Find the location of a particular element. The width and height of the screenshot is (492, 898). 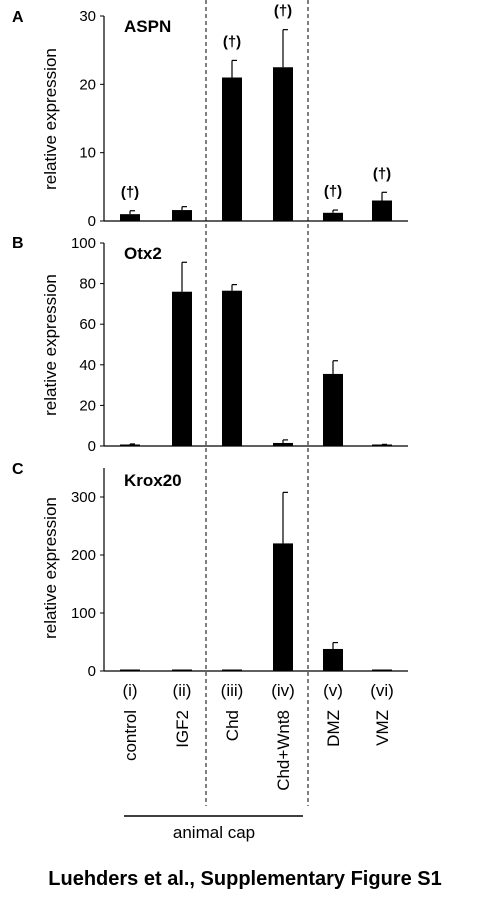

panel-a-y-tick-label: 20 is located at coordinates (87, 84).